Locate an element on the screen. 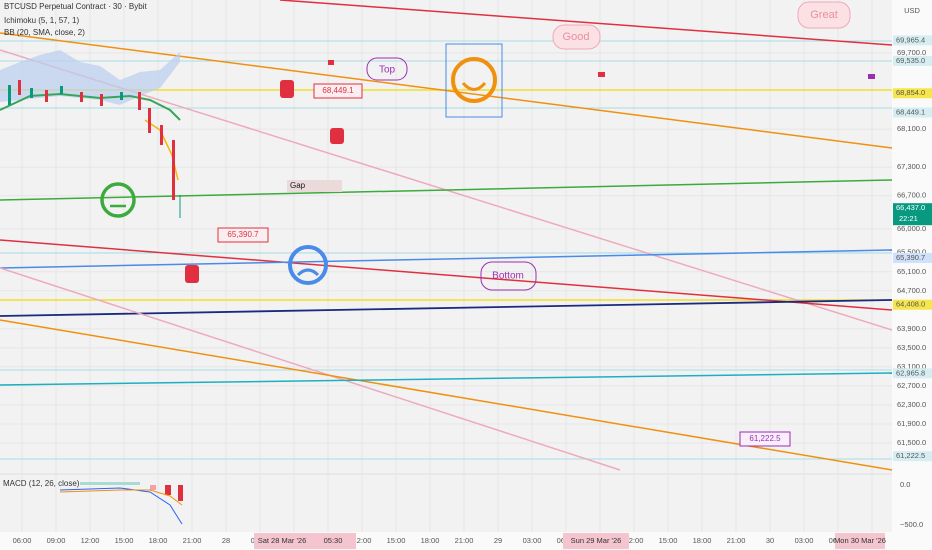 This screenshot has height=550, width=932. happy-emoji is located at coordinates (474, 80).